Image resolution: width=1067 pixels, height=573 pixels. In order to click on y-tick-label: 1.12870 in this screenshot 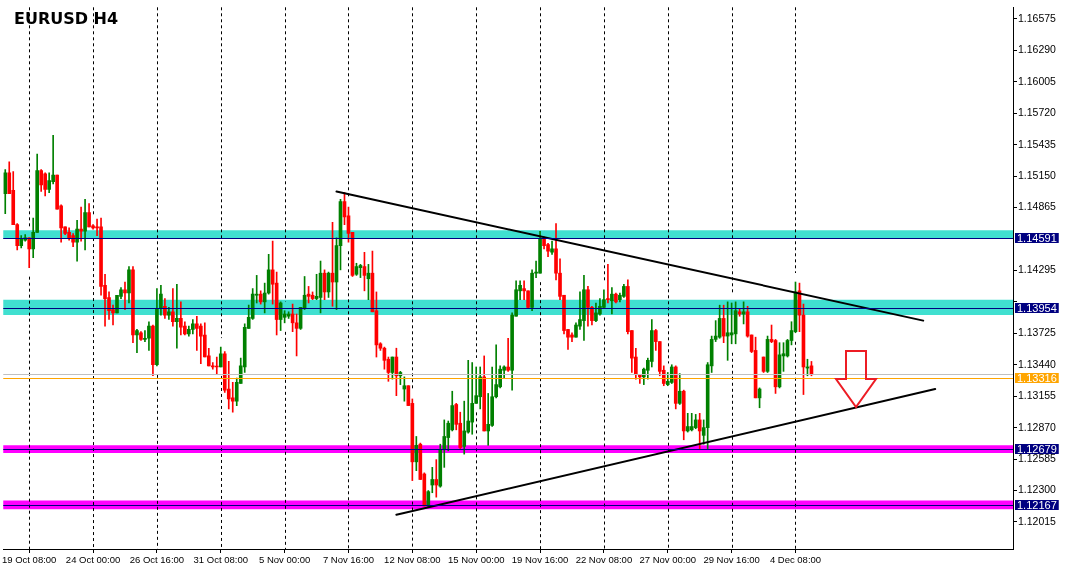, I will do `click(1037, 426)`.